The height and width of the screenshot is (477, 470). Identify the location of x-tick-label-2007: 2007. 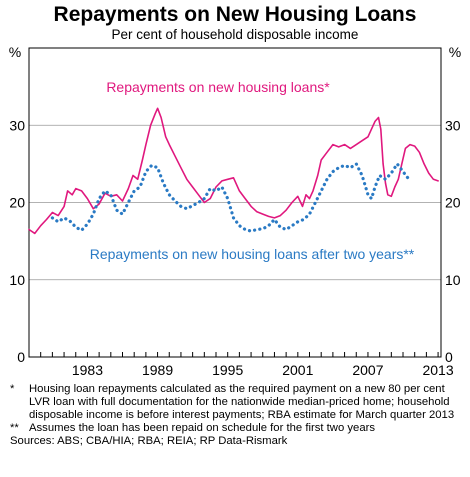
(367, 370).